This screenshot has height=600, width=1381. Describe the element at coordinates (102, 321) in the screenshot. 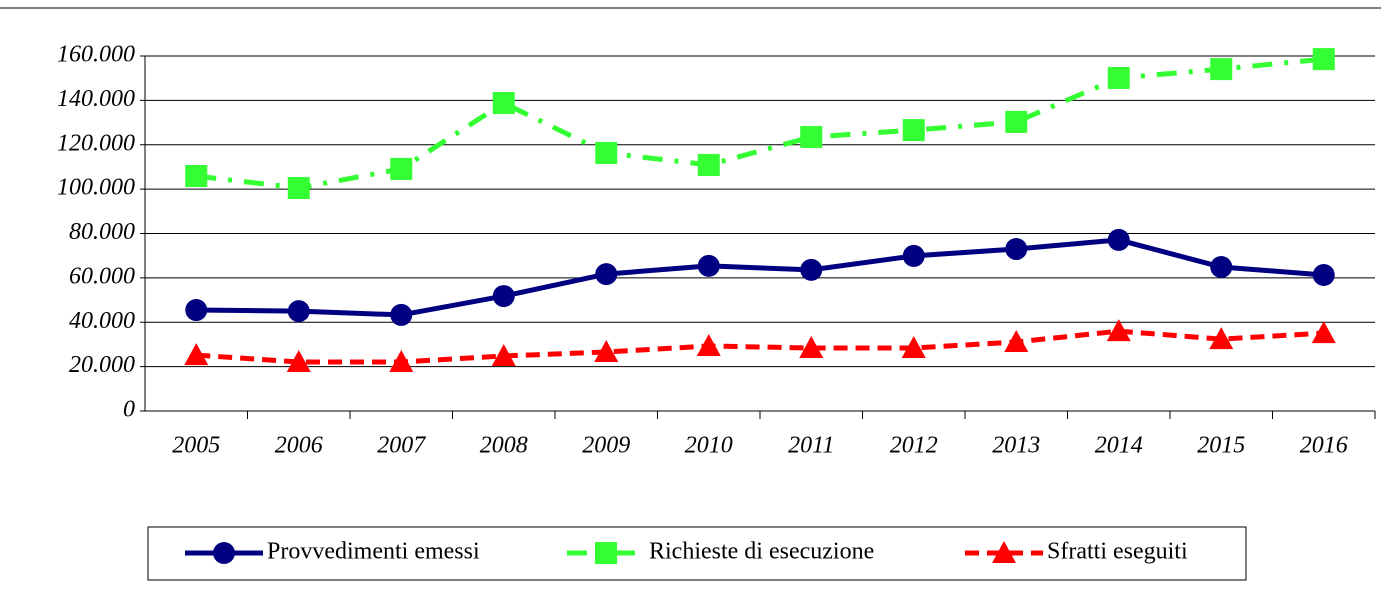

I see `y-tick-label: 40.000` at that location.